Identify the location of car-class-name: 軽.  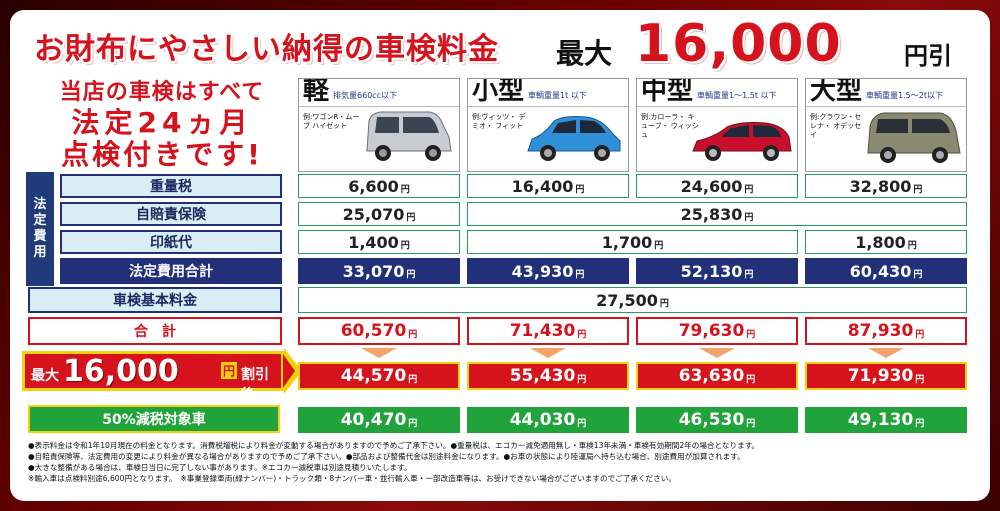
(316, 92).